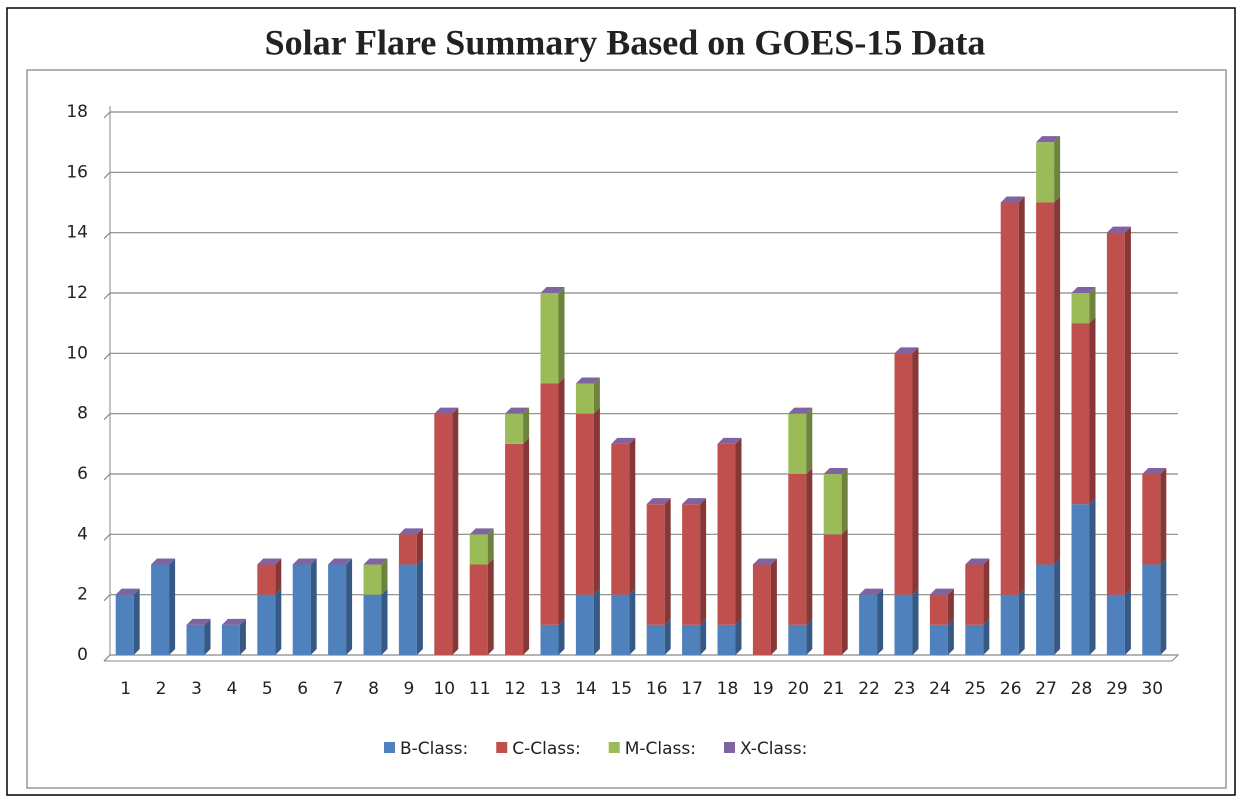  Describe the element at coordinates (798, 689) in the screenshot. I see `x-tick-label: 20` at that location.